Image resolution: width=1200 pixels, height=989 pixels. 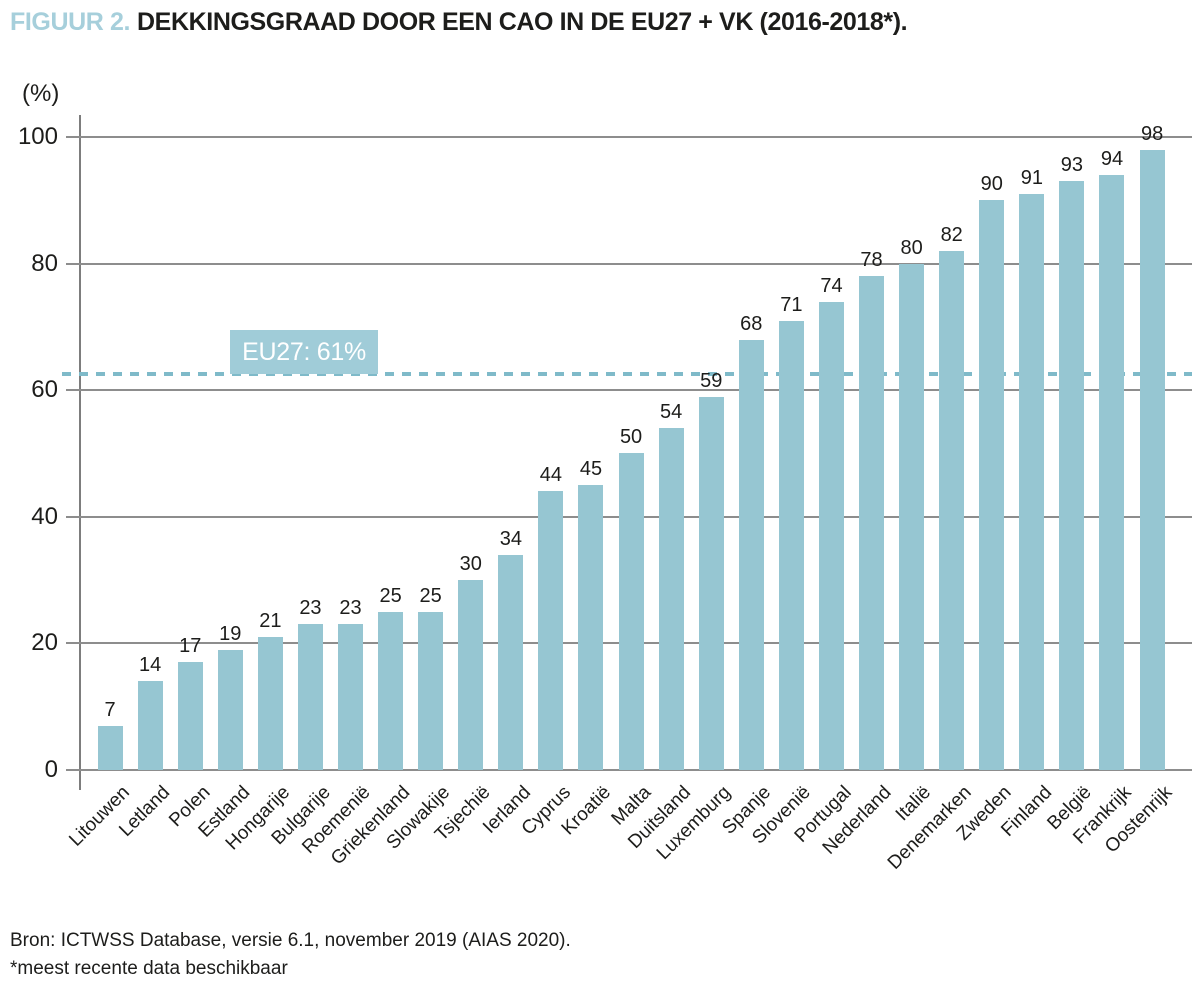 I want to click on y-tick-label-60: 60, so click(x=44, y=390).